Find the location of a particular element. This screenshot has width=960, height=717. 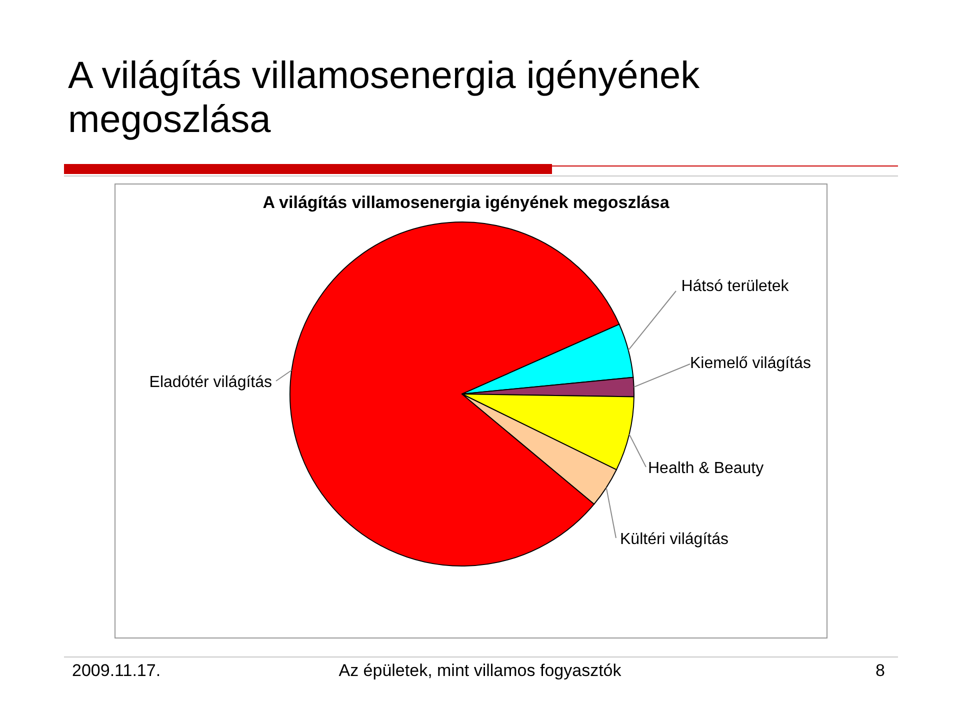

slice-label: Kültéri világítás is located at coordinates (674, 539).